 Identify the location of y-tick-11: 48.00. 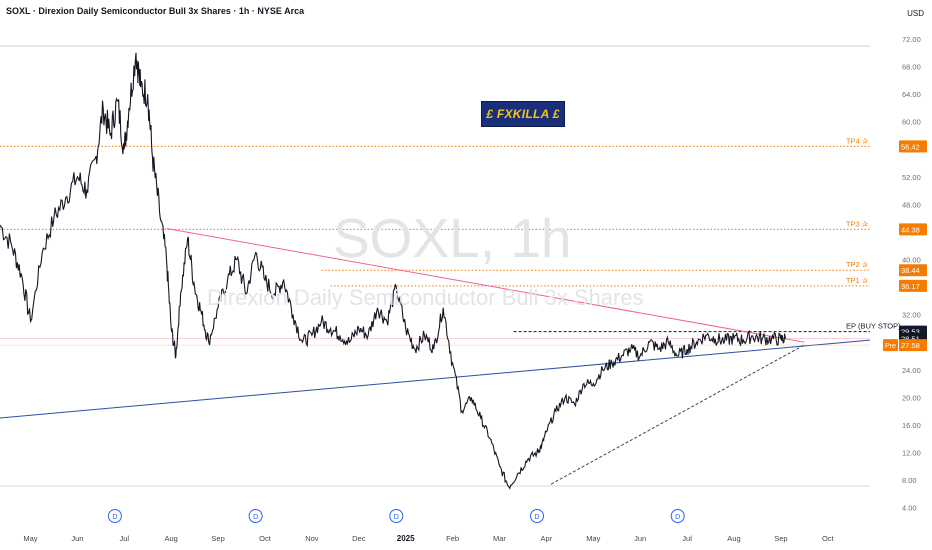
(911, 204).